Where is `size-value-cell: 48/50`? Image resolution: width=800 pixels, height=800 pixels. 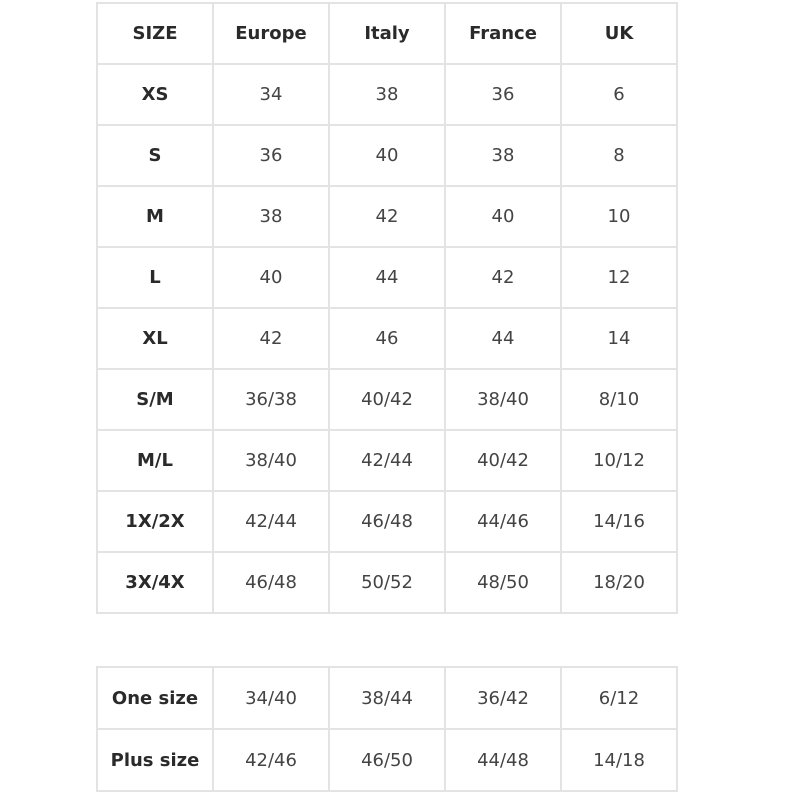 size-value-cell: 48/50 is located at coordinates (503, 582).